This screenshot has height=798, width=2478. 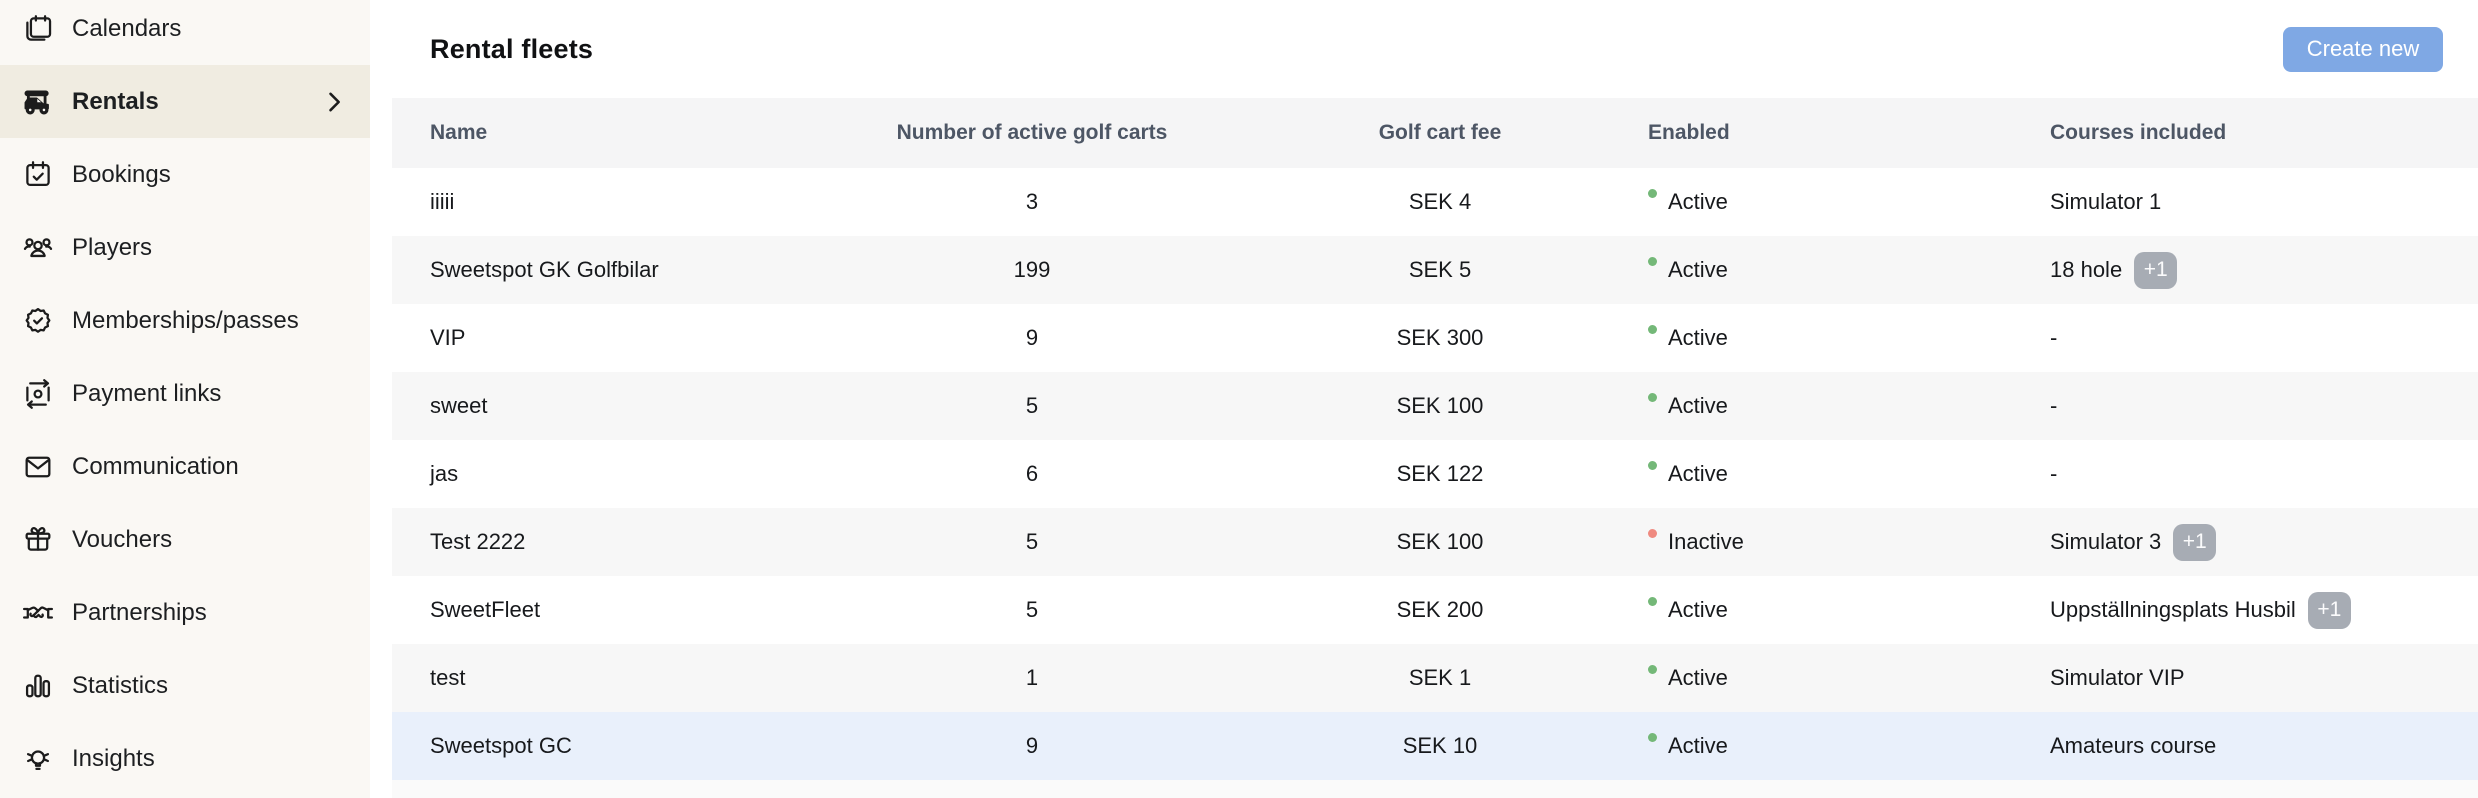 I want to click on column-header-name: Name, so click(x=459, y=132).